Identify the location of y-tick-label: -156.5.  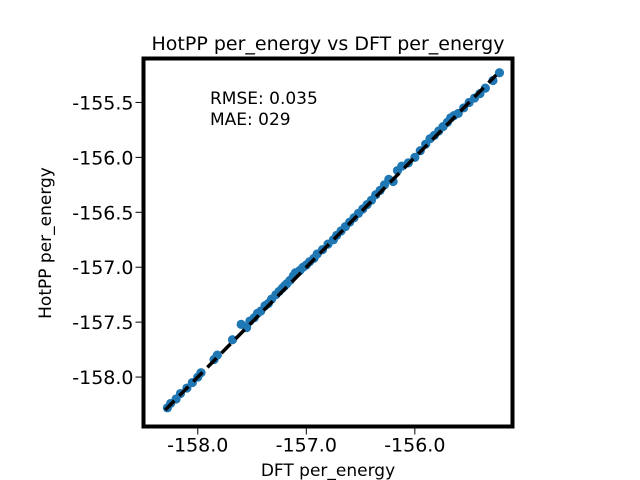
(102, 213).